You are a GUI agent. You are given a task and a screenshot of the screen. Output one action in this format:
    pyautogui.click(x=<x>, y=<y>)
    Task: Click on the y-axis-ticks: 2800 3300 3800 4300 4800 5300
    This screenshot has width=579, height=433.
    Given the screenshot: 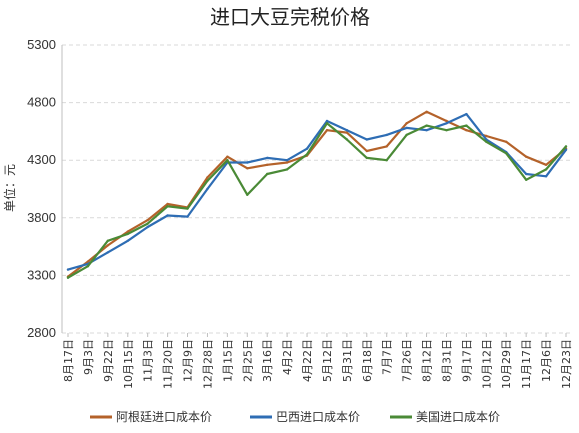 What is the action you would take?
    pyautogui.click(x=41, y=188)
    